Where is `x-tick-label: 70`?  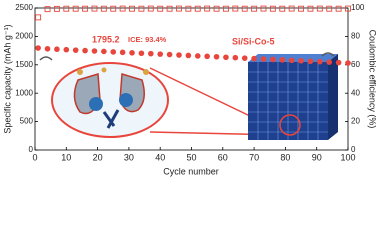 x-tick-label: 70 is located at coordinates (254, 157).